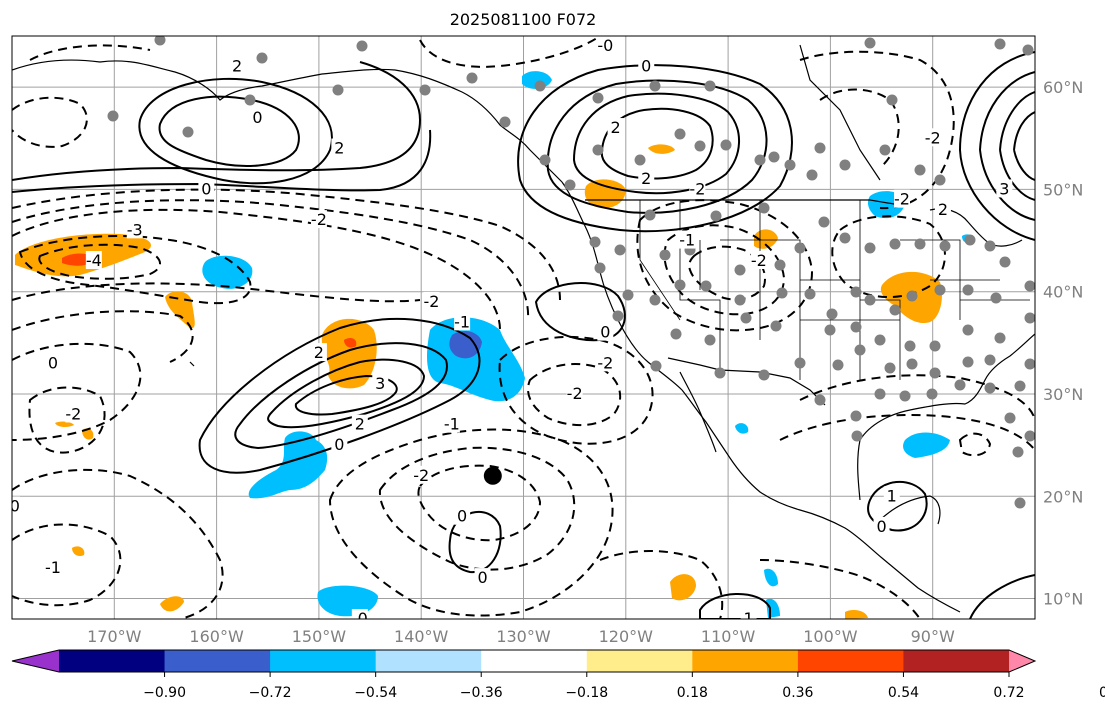  Describe the element at coordinates (114, 636) in the screenshot. I see `lon-tick-label: 170°W` at that location.